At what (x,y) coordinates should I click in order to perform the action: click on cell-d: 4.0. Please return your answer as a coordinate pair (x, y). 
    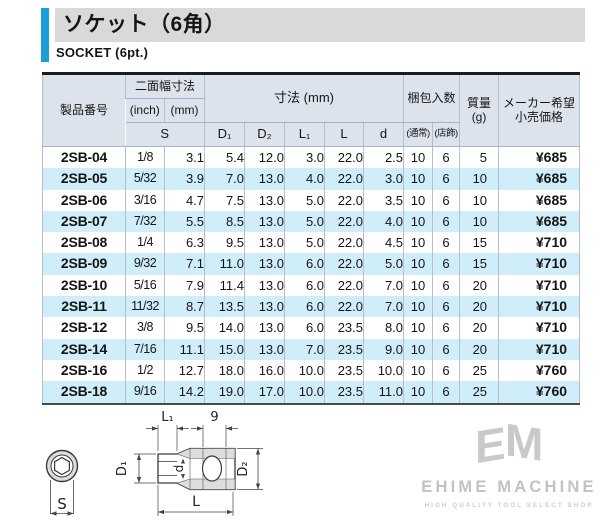
    Looking at the image, I should click on (383, 221).